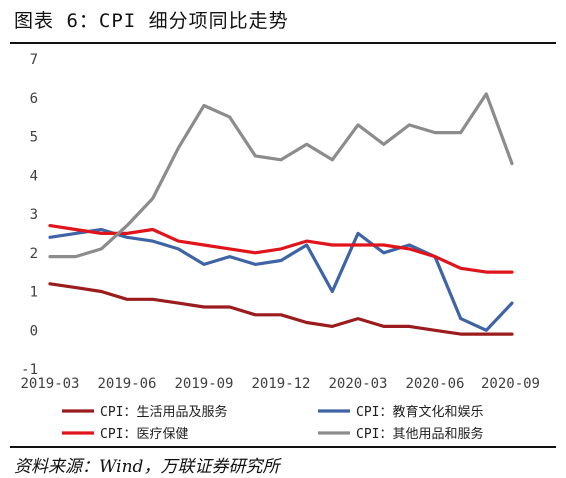  What do you see at coordinates (34, 176) in the screenshot?
I see `y-tick-label: 4` at bounding box center [34, 176].